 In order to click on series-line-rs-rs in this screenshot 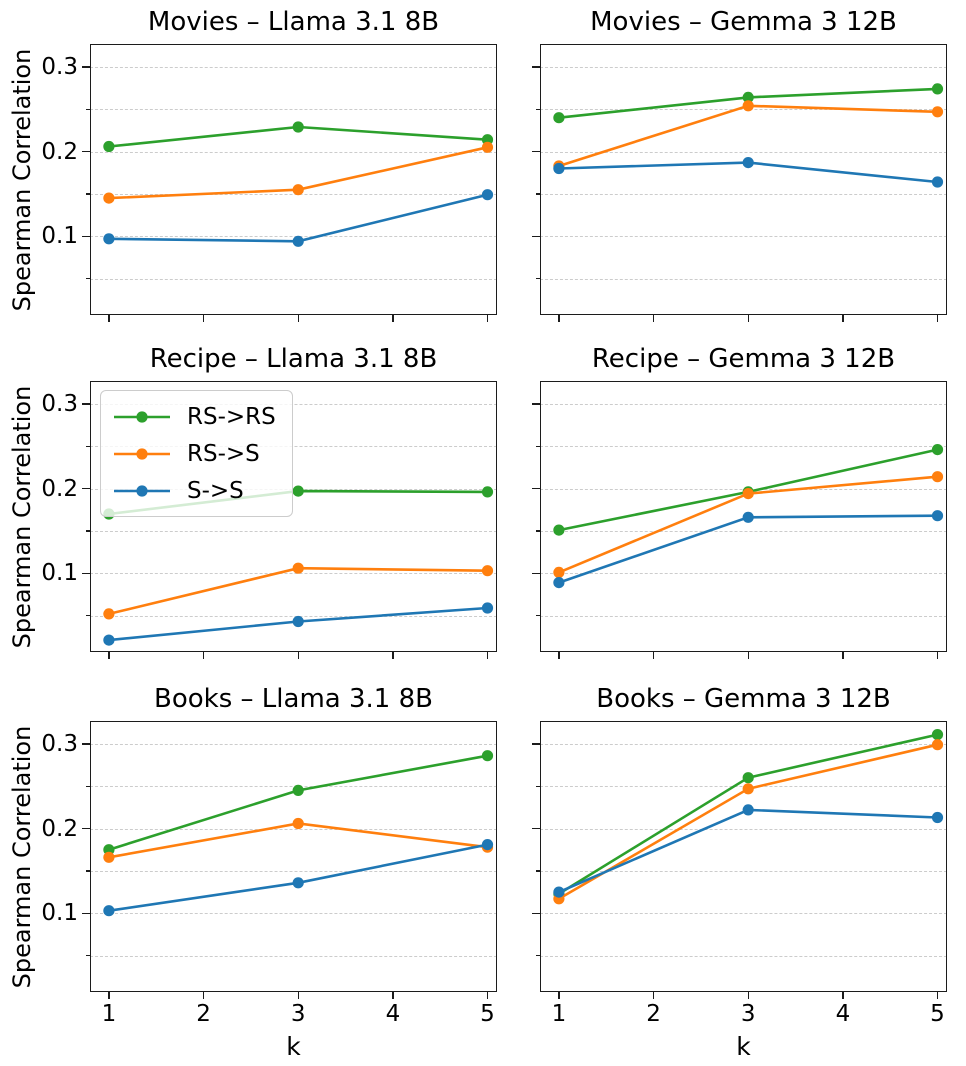, I will do `click(298, 802)`.